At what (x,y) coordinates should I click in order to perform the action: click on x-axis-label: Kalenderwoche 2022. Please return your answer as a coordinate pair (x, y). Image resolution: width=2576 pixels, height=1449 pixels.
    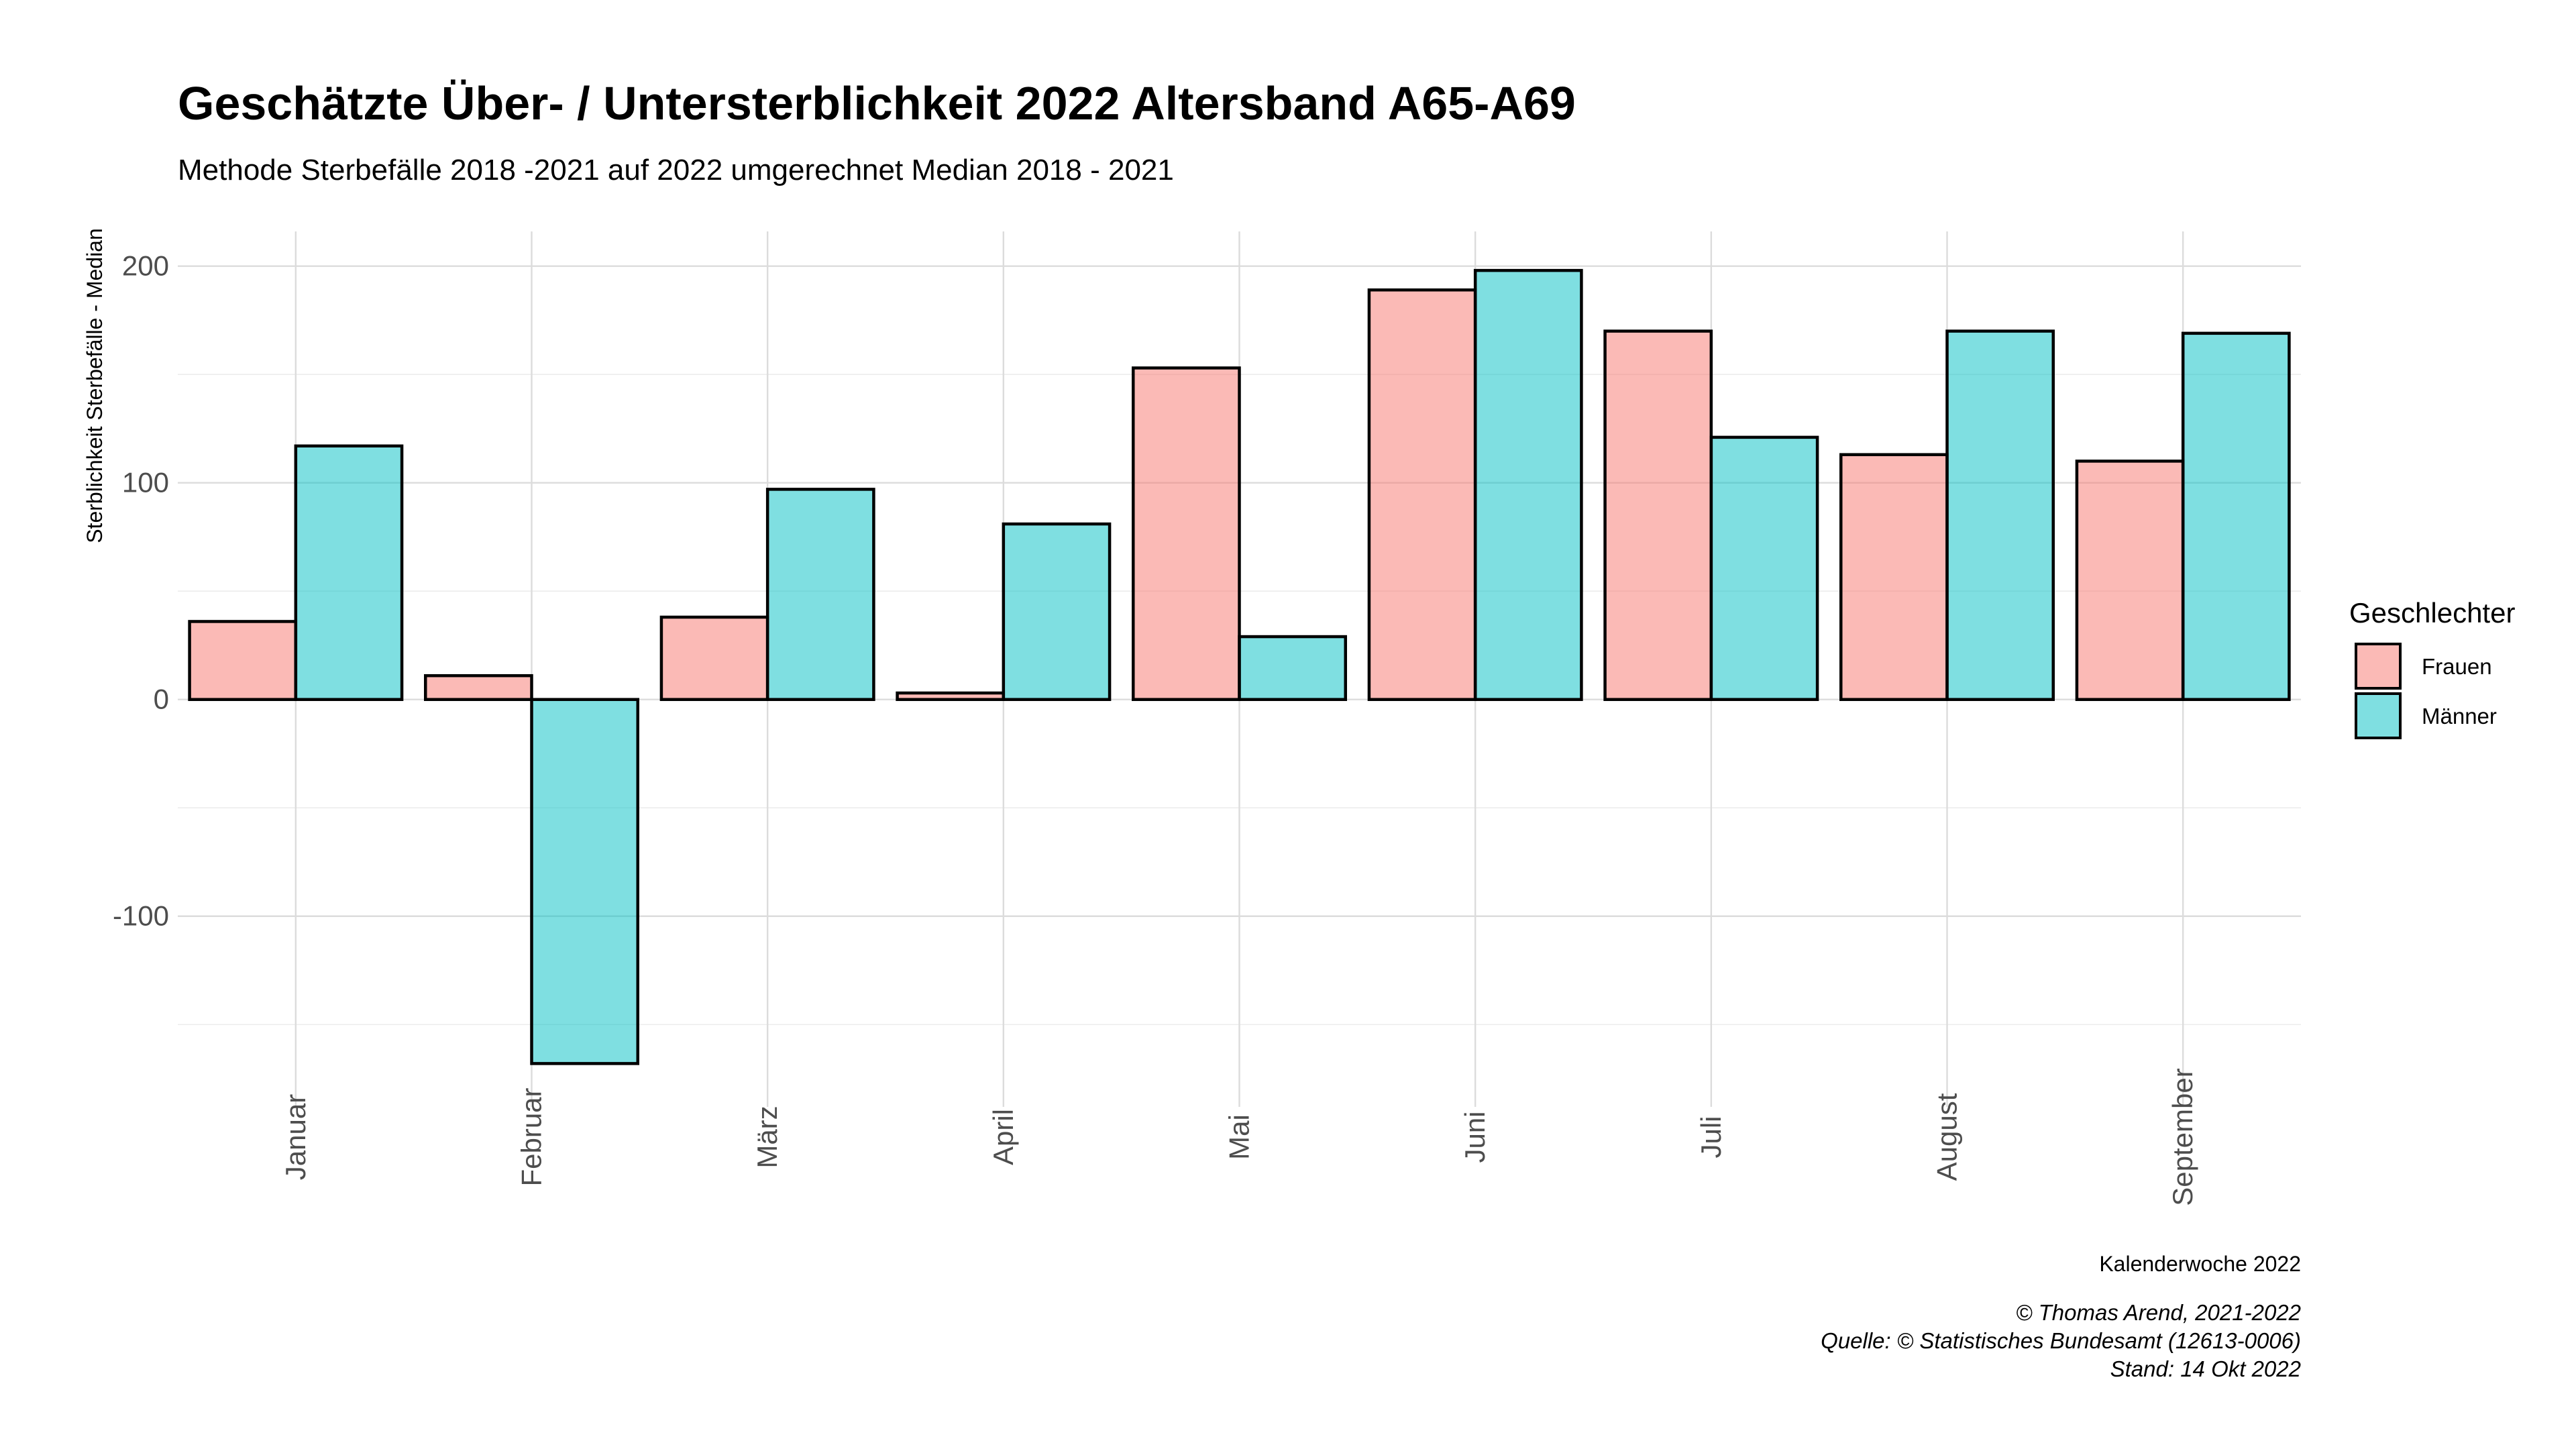
    Looking at the image, I should click on (2200, 1264).